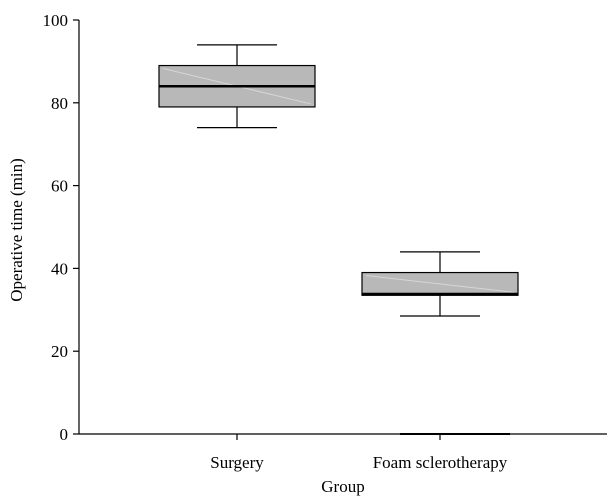  What do you see at coordinates (59, 103) in the screenshot?
I see `y-tick-label: 80` at bounding box center [59, 103].